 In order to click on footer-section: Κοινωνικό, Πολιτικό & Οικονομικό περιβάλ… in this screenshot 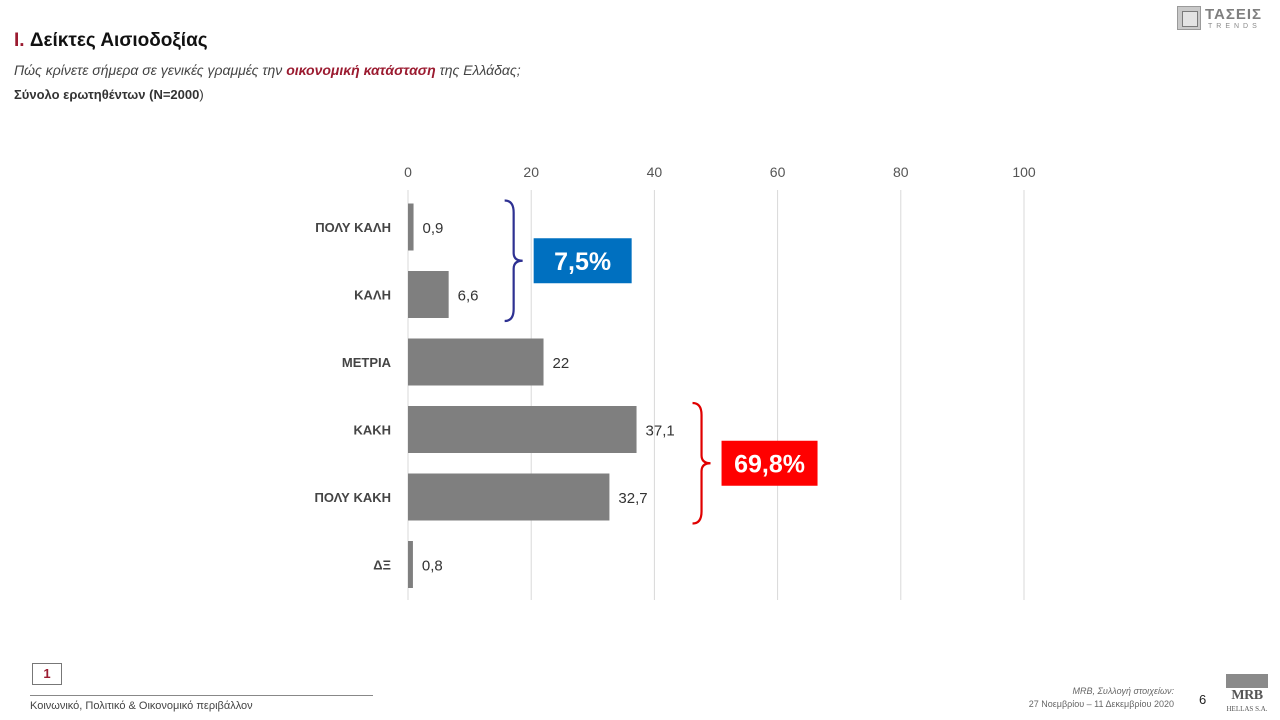, I will do `click(141, 706)`.